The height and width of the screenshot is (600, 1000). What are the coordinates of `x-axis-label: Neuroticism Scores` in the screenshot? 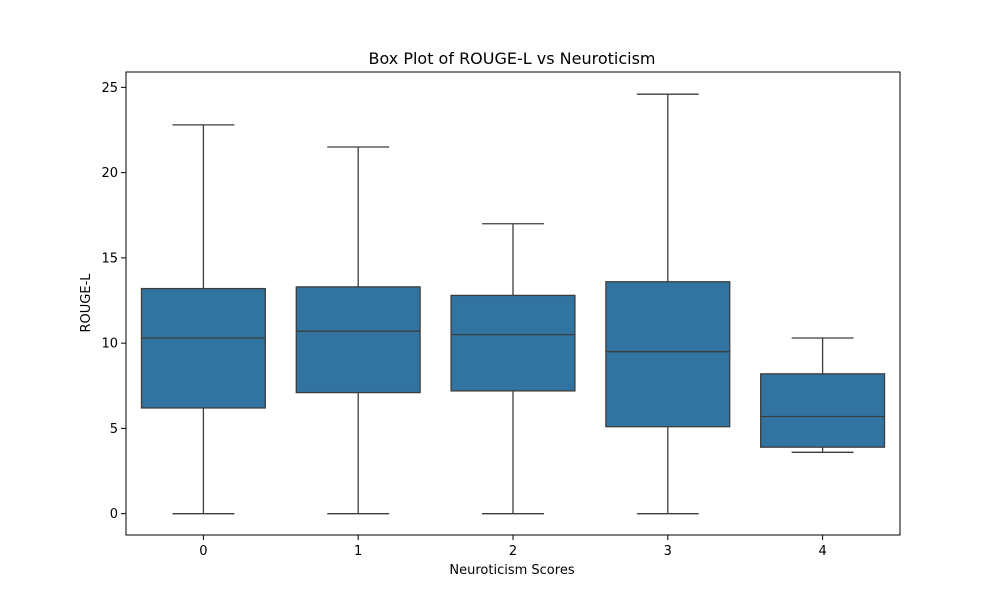 It's located at (511, 570).